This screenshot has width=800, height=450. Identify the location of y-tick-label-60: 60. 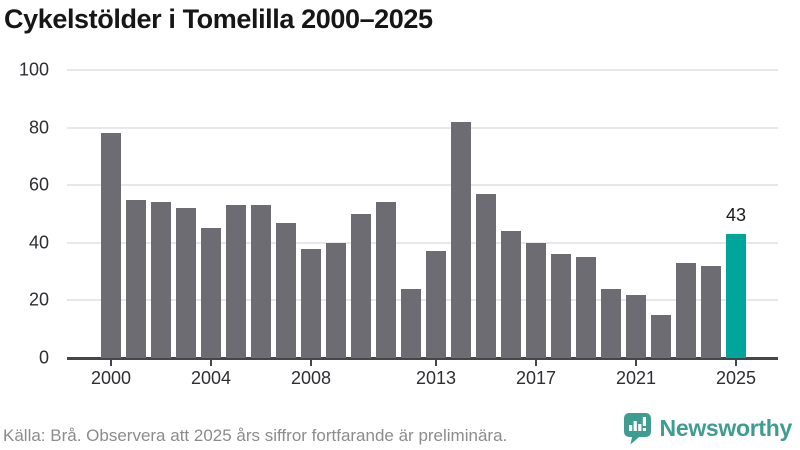
(38, 184).